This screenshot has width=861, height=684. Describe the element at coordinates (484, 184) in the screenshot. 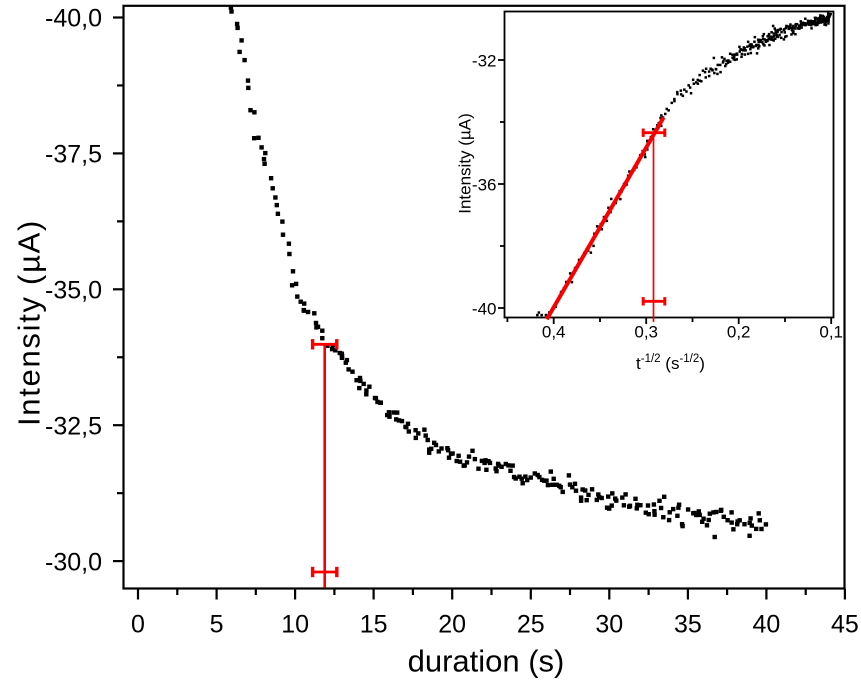

I see `svg-text: -36` at that location.